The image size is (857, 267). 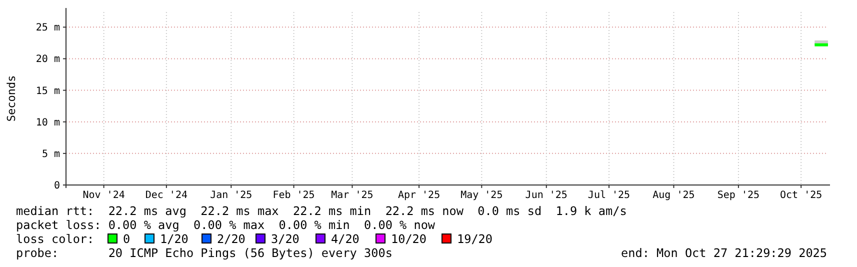 I want to click on x-tick-label: Sep '25, so click(x=738, y=195).